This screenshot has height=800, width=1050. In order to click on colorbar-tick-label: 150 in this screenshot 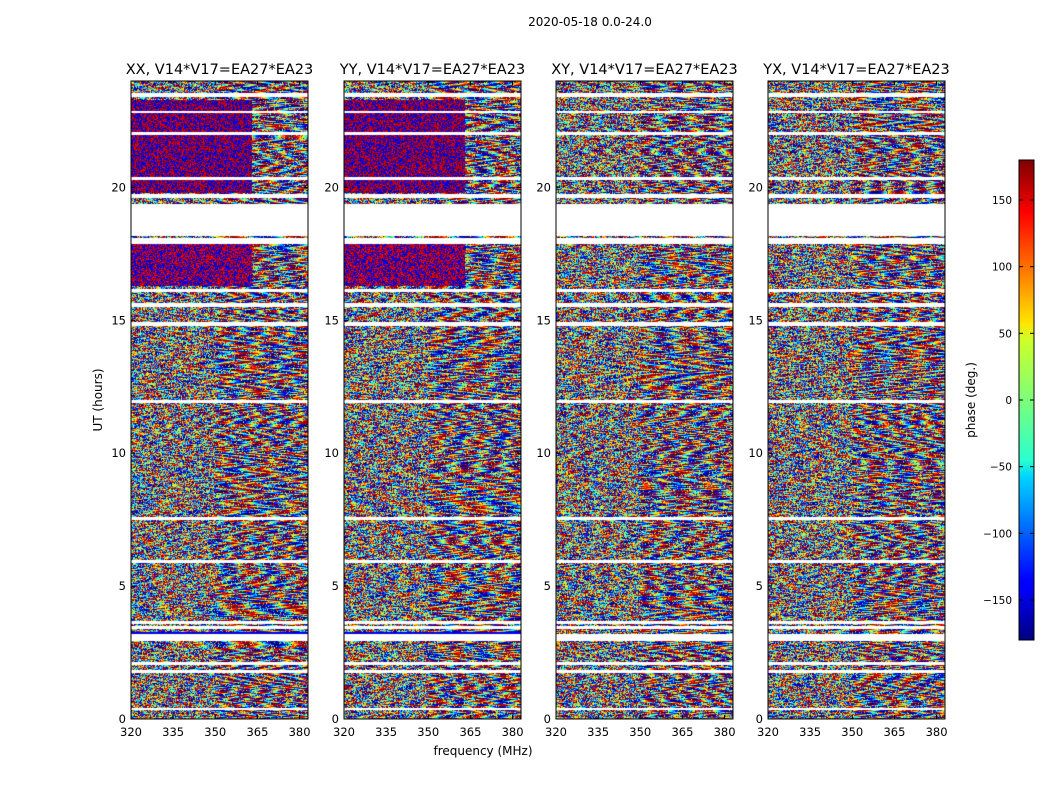, I will do `click(1002, 201)`.